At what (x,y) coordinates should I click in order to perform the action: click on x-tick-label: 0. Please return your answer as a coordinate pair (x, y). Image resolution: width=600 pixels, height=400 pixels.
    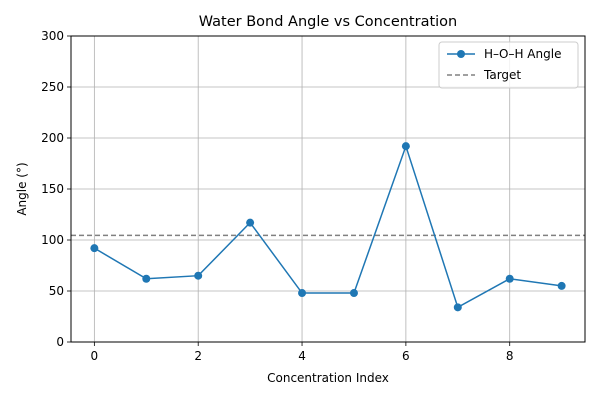
    Looking at the image, I should click on (95, 356).